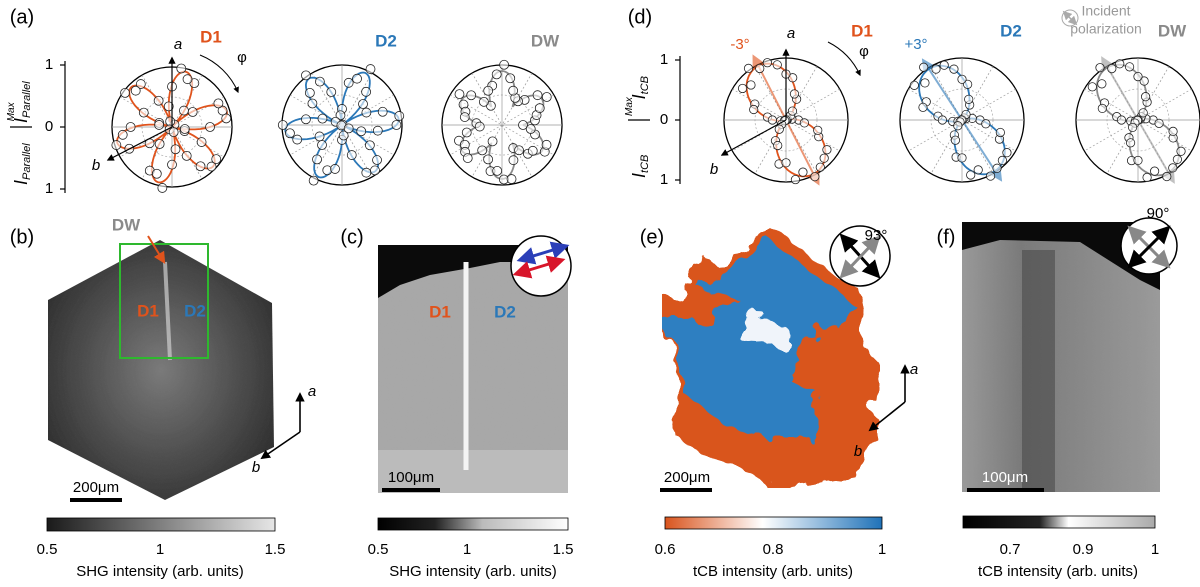 This screenshot has width=1200, height=587. I want to click on label: polarization, so click(1106, 29).